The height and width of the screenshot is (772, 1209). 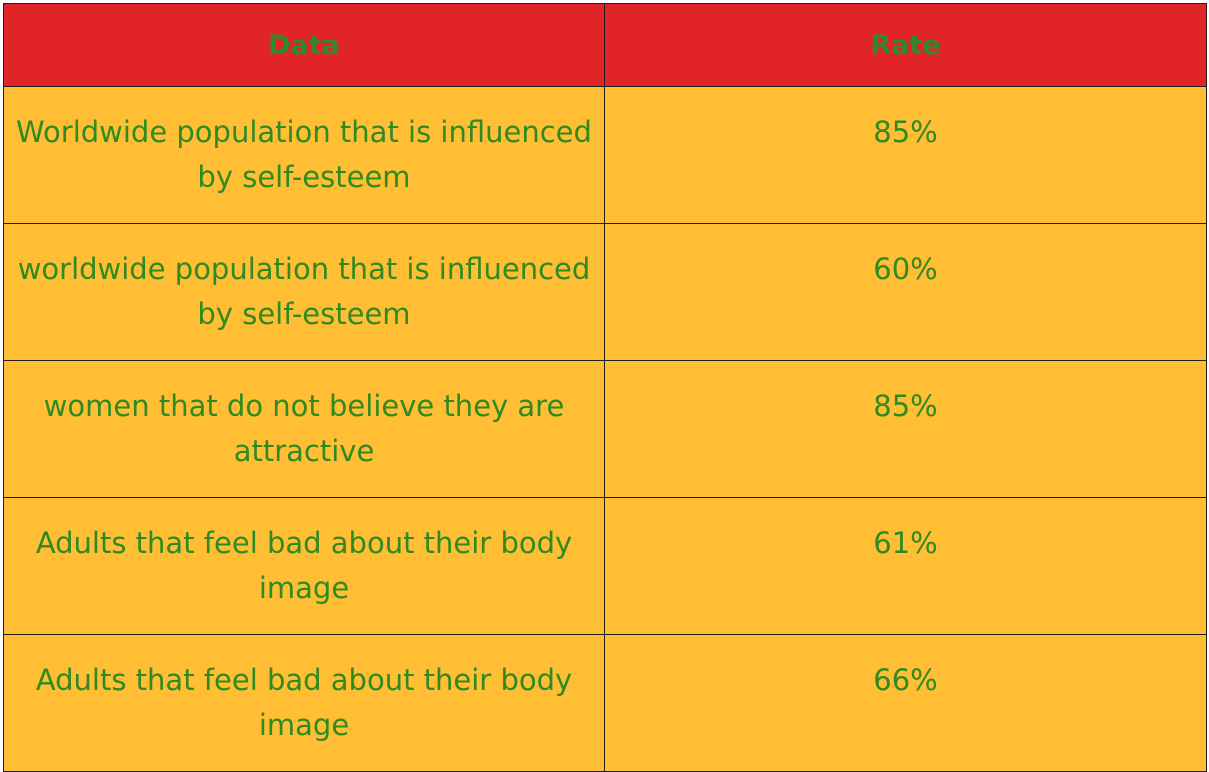 I want to click on rate-cell: 61%, so click(x=905, y=566).